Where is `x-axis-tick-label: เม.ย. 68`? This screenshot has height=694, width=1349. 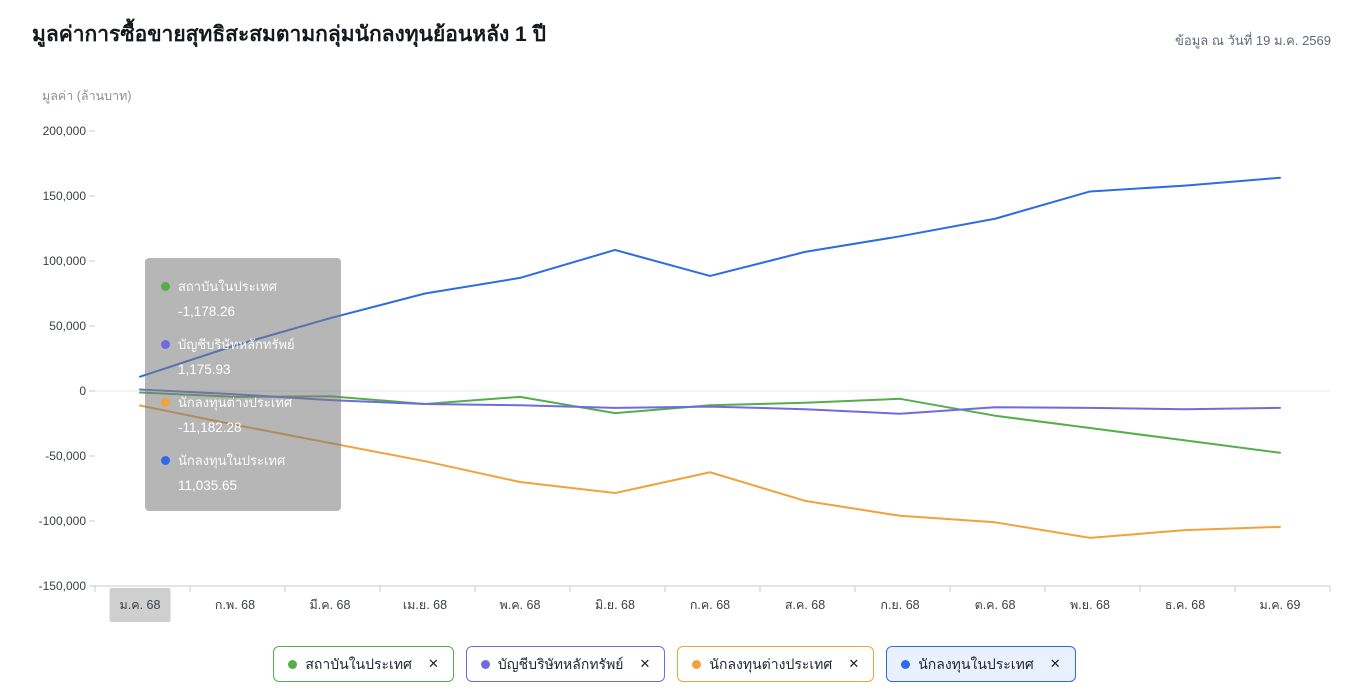
x-axis-tick-label: เม.ย. 68 is located at coordinates (425, 605).